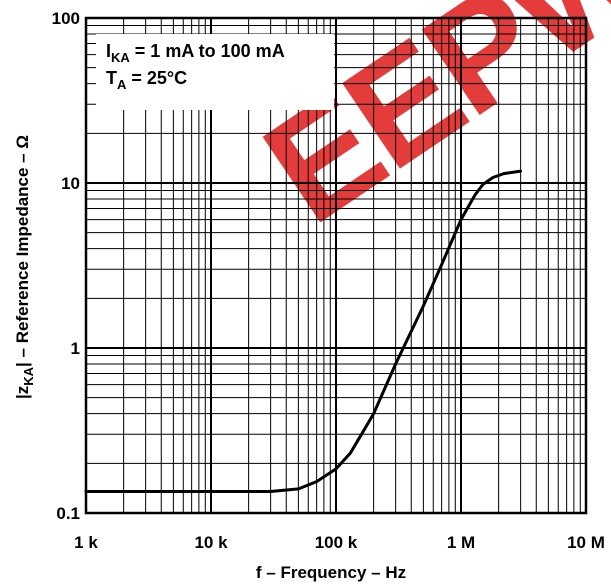 The width and height of the screenshot is (611, 585). I want to click on x-axis-label: f – Frequency – Hz, so click(331, 572).